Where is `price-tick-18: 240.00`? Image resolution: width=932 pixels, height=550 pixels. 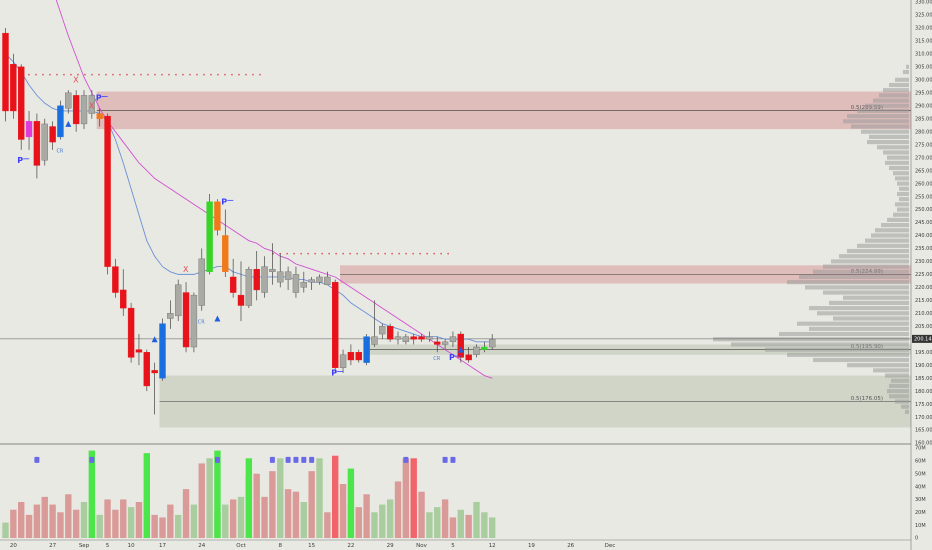
price-tick-18: 240.00 is located at coordinates (923, 236).